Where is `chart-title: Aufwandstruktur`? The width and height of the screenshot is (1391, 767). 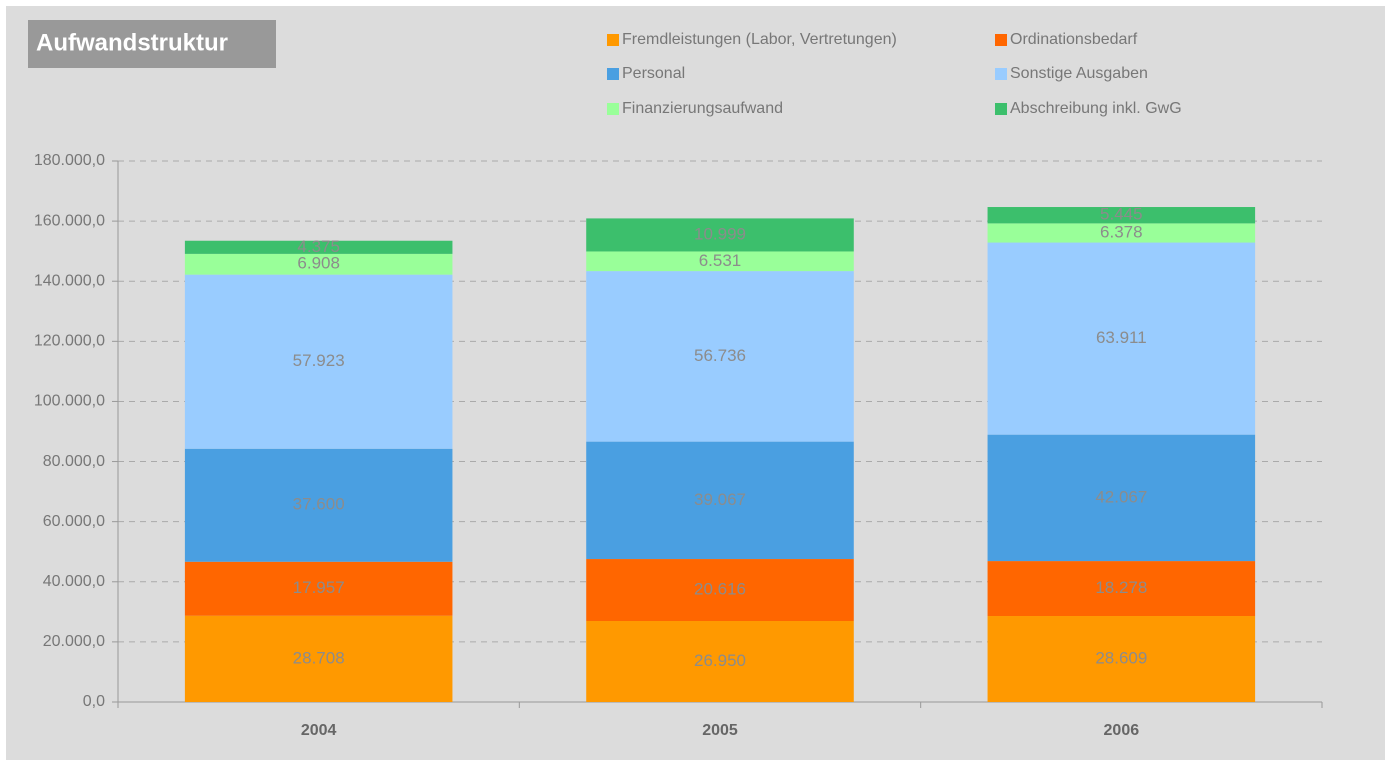 chart-title: Aufwandstruktur is located at coordinates (132, 42).